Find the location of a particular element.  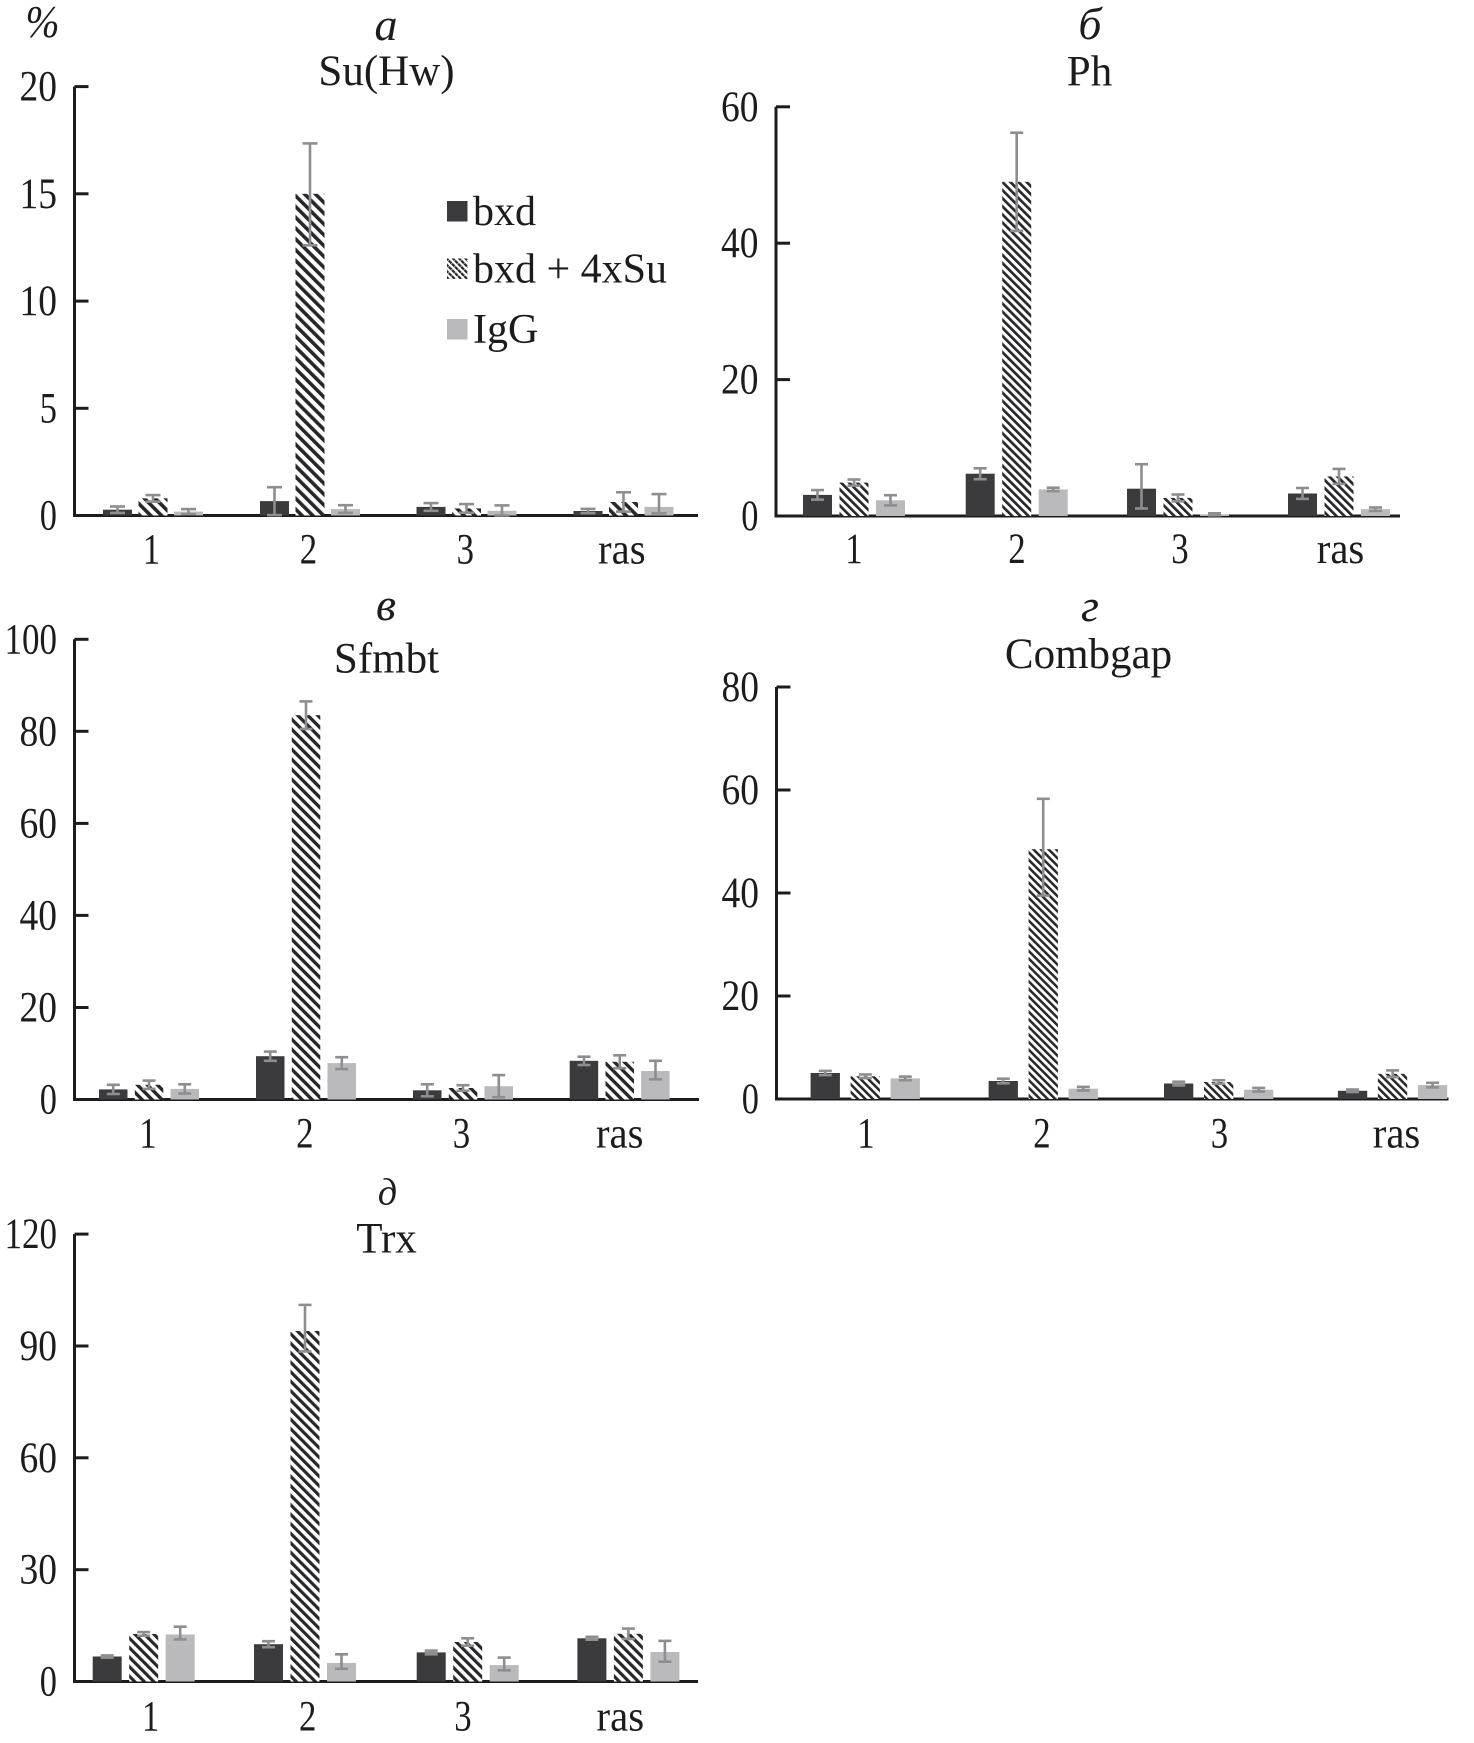

svg-text: IgG is located at coordinates (505, 330).